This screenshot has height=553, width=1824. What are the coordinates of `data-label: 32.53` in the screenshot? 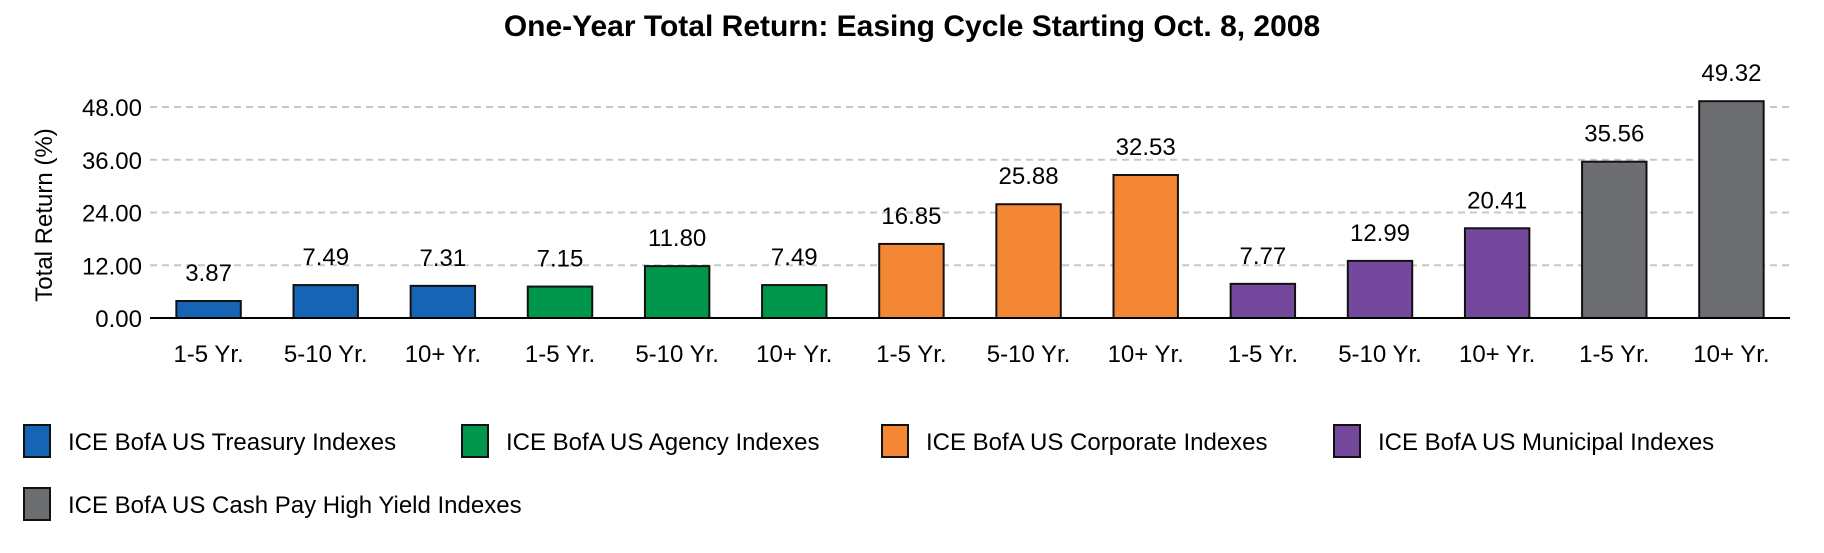 It's located at (1146, 147).